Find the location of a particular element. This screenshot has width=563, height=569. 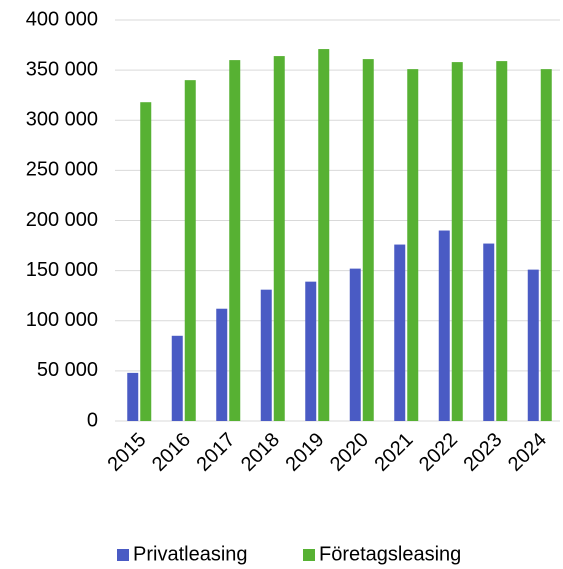

x-tick-label: 2019 is located at coordinates (304, 452).